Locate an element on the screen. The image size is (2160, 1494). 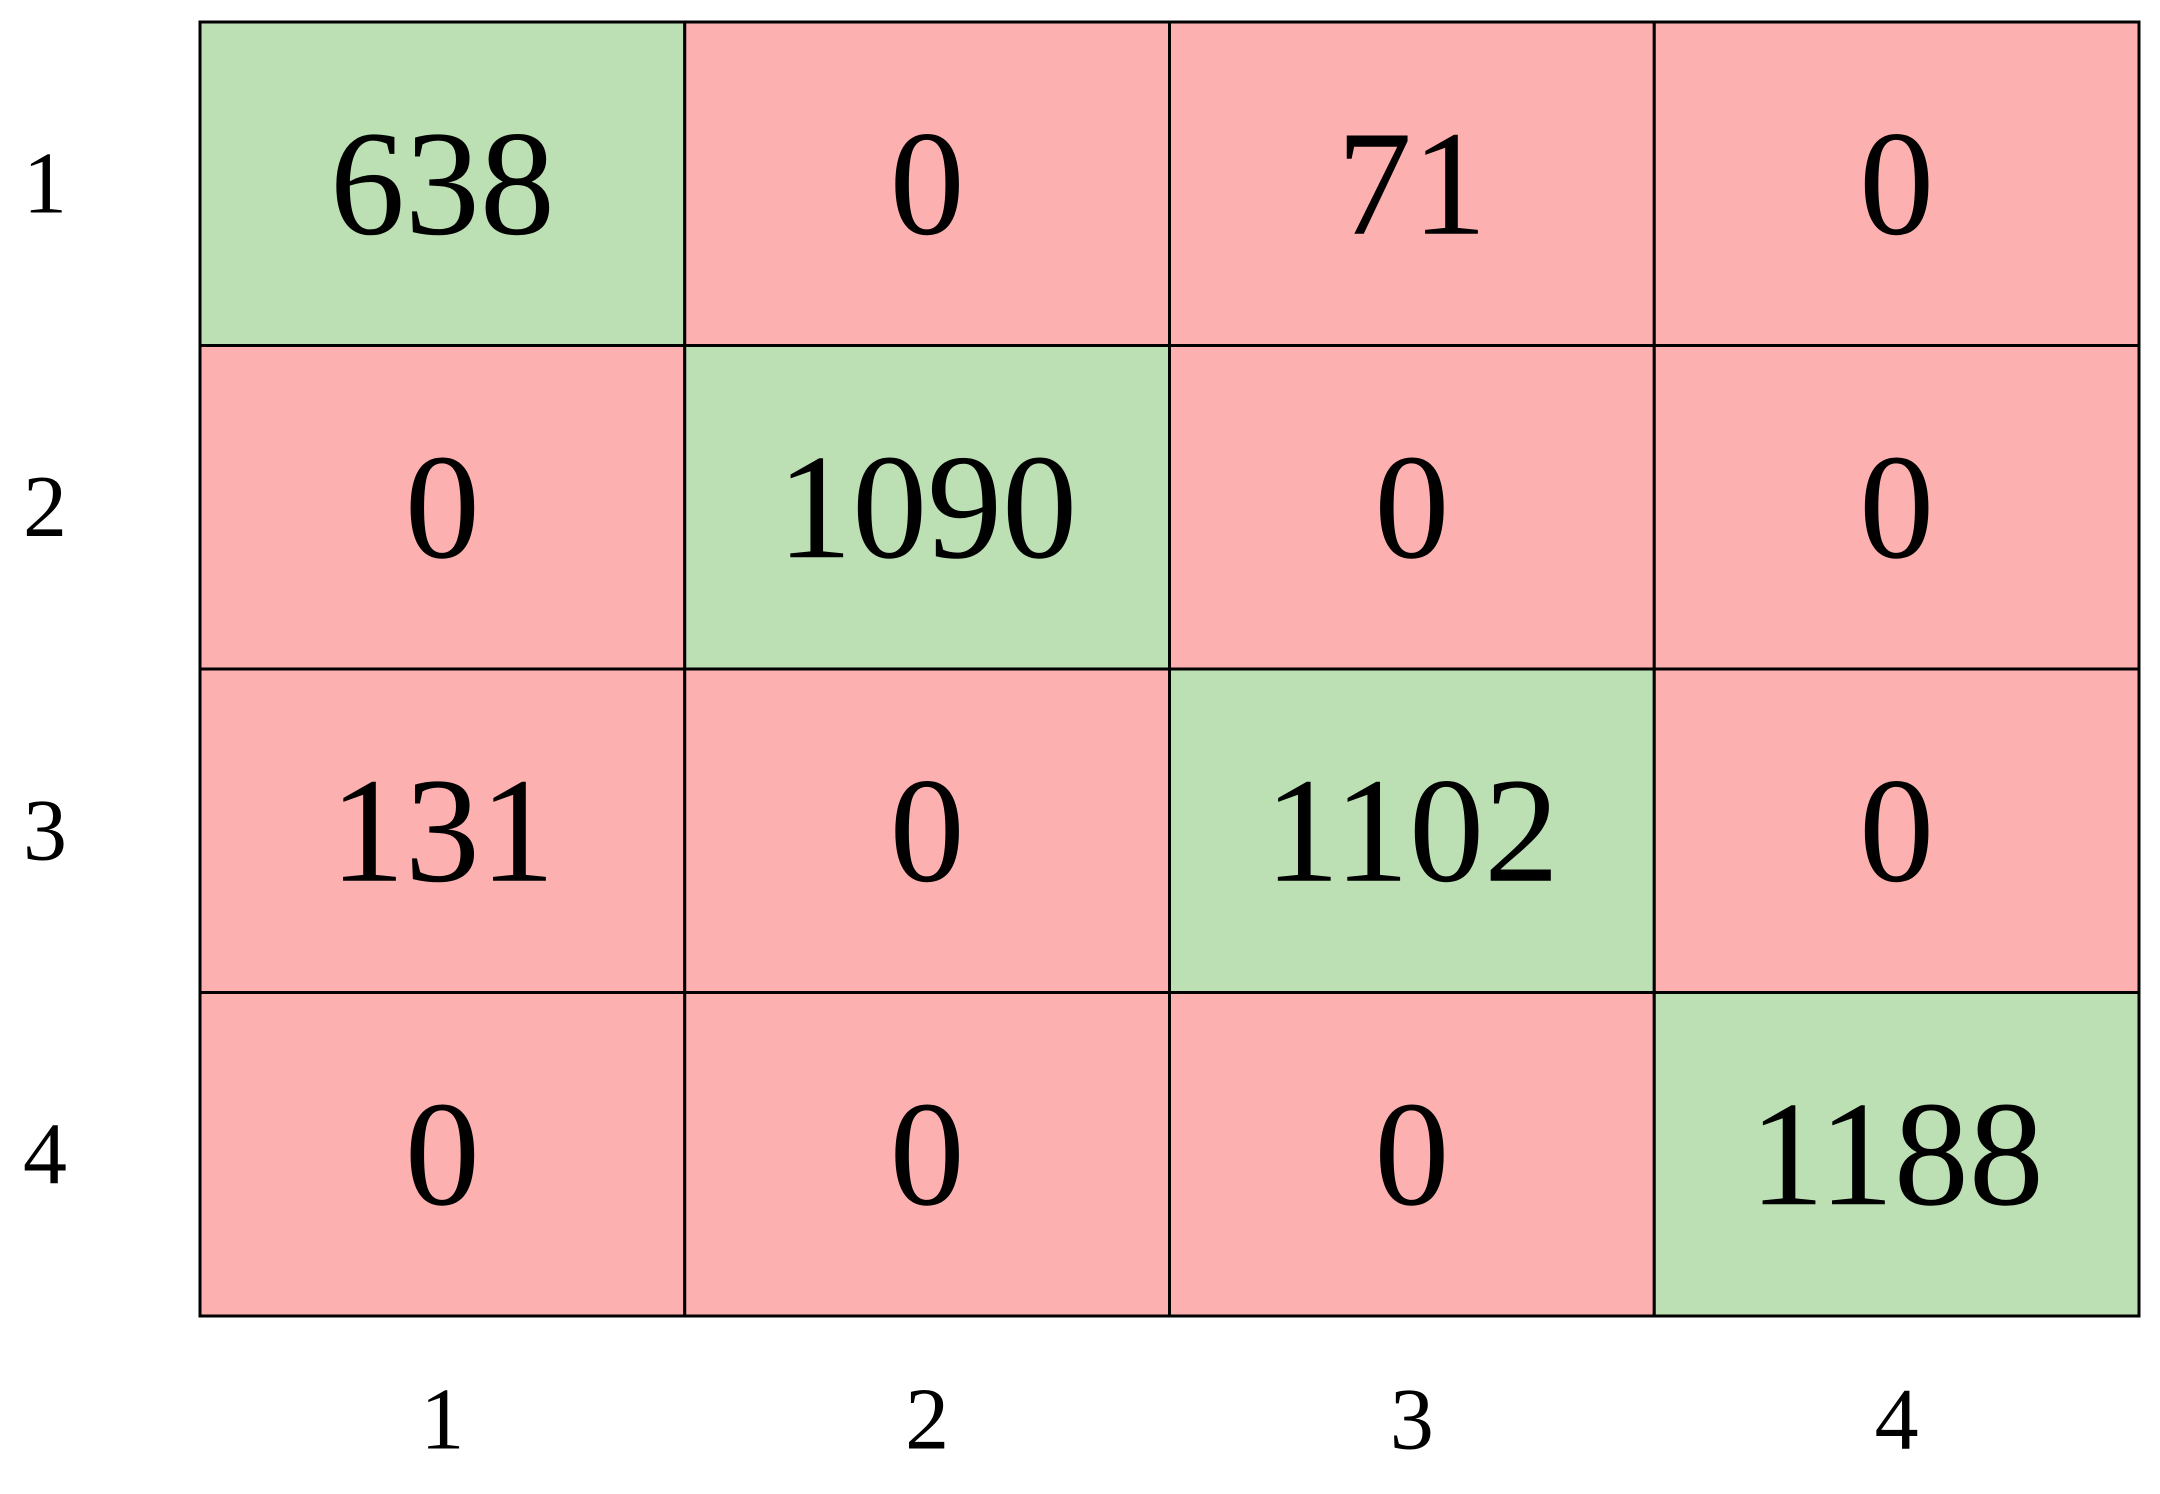
row-label: 3 is located at coordinates (45, 830).